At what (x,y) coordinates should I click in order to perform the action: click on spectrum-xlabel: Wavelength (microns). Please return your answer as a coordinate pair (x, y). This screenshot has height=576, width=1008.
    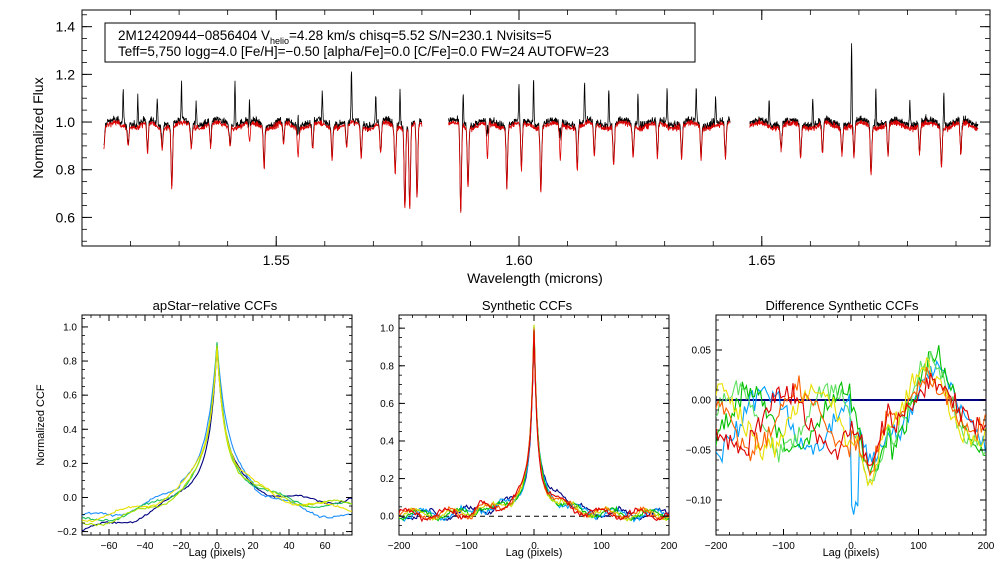
    Looking at the image, I should click on (535, 278).